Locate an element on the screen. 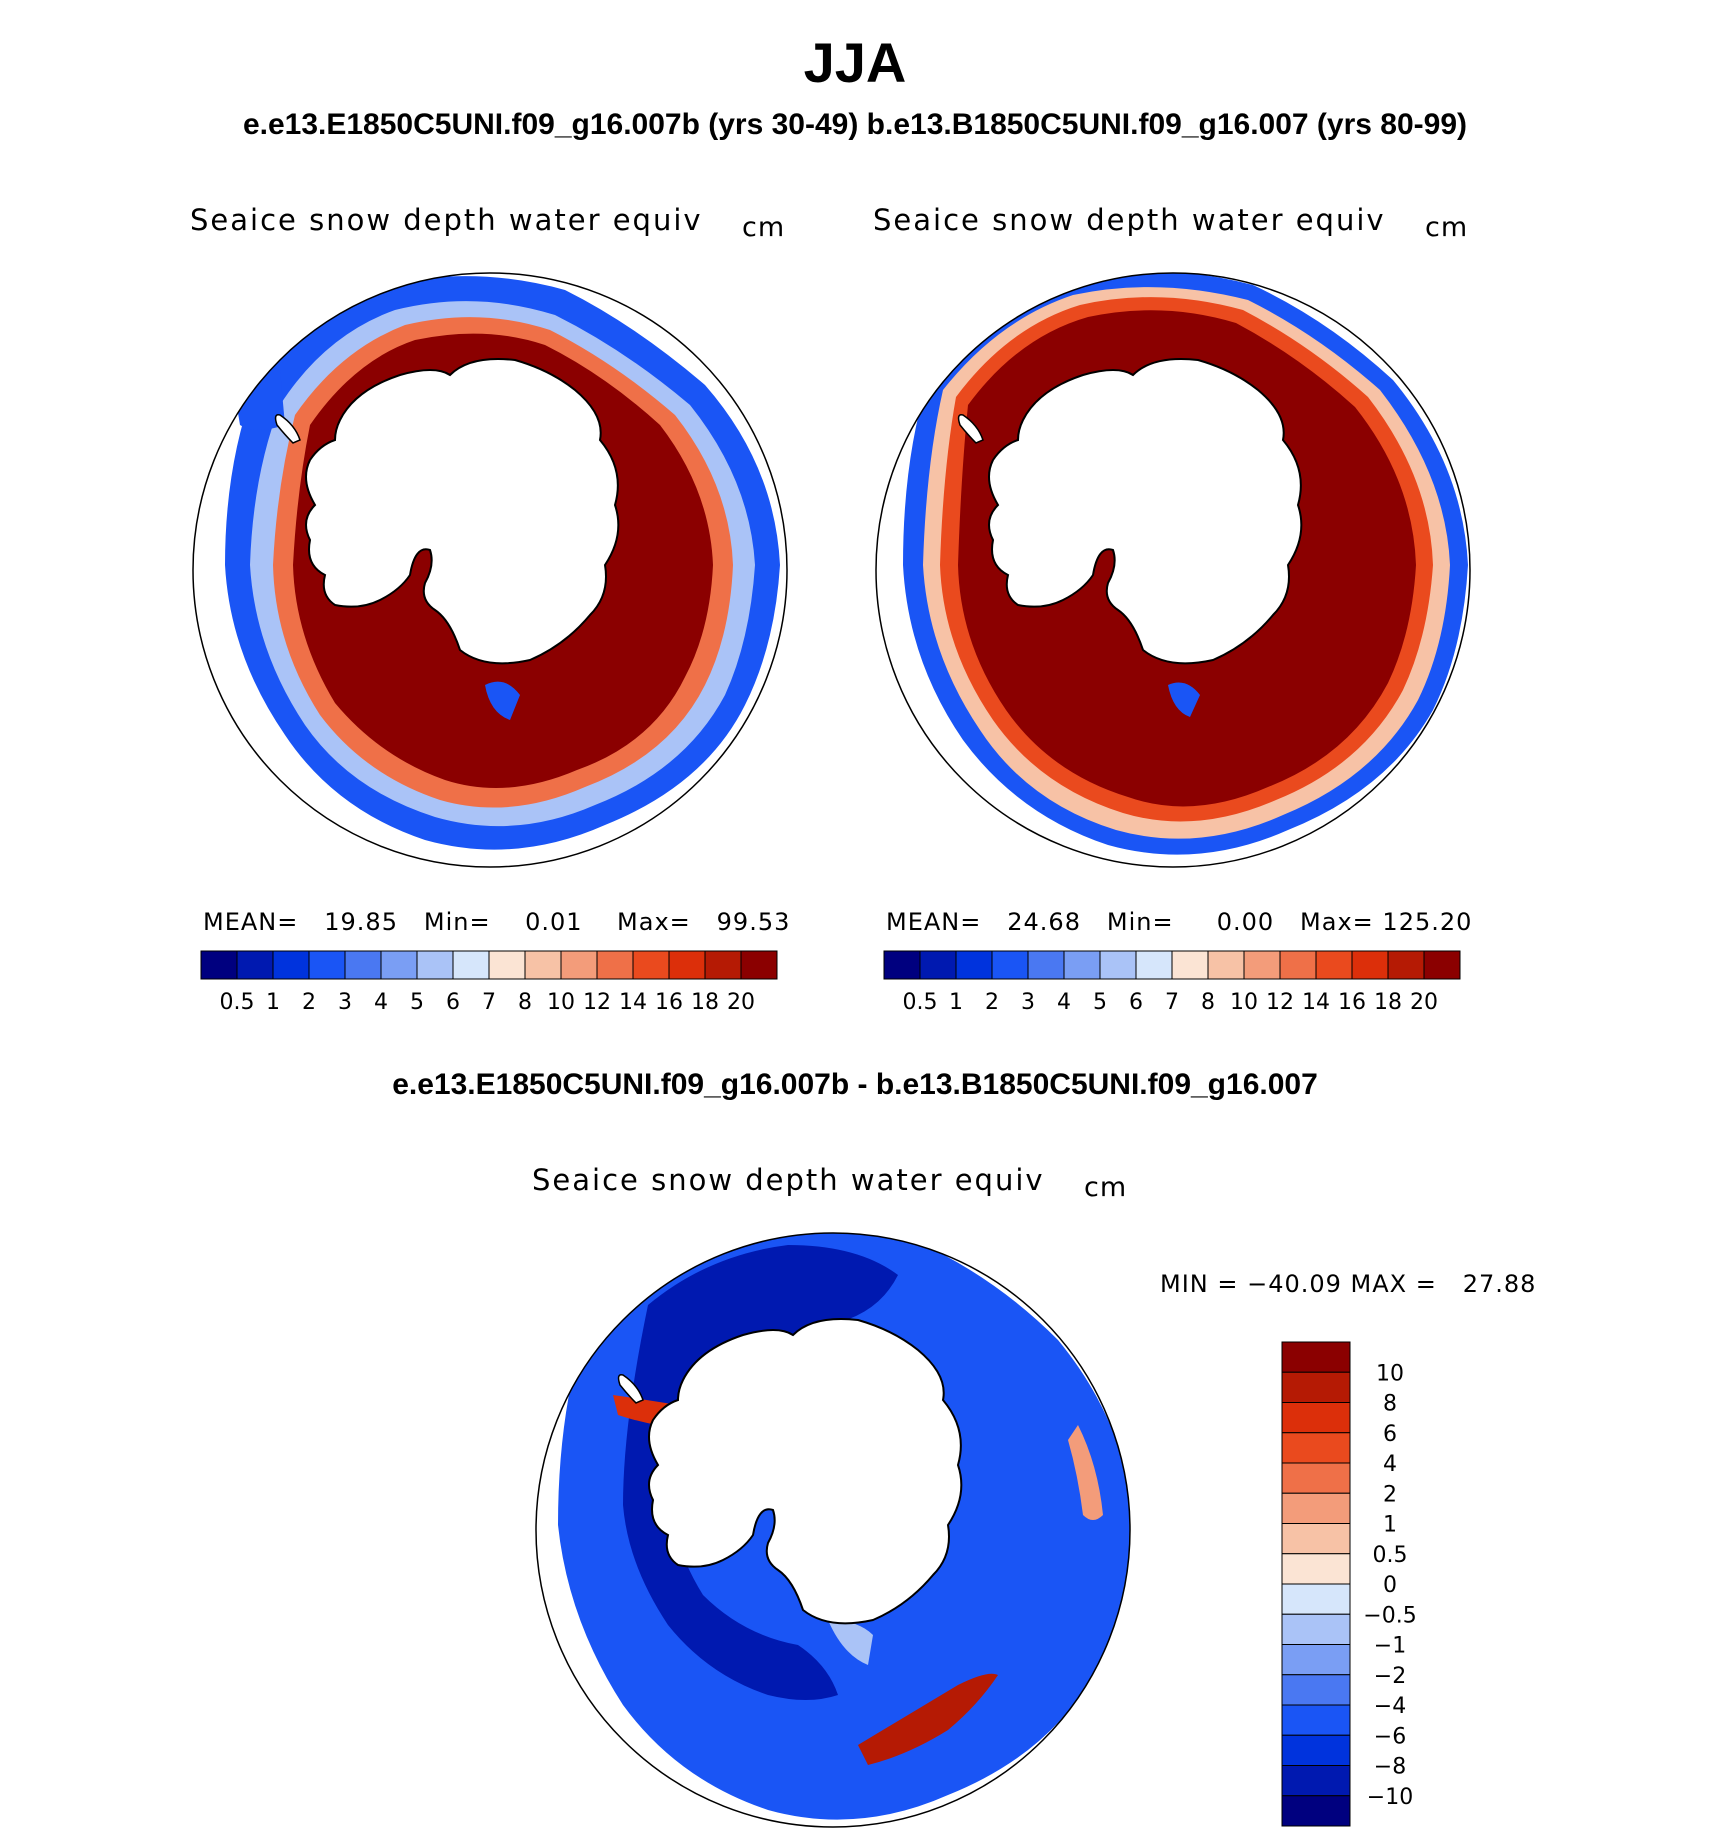  panel1-colorbar-tick-label: 3 is located at coordinates (345, 1002).